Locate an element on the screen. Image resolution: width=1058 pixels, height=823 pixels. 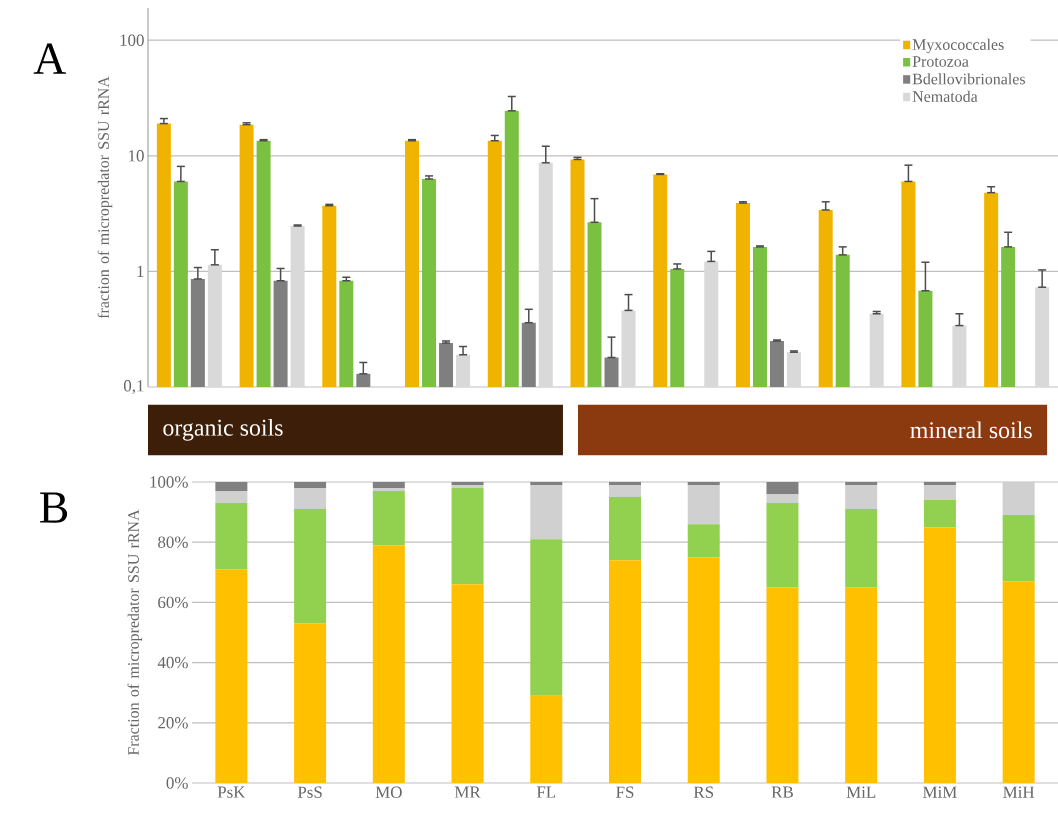
legend-label: Nematoda is located at coordinates (945, 96).